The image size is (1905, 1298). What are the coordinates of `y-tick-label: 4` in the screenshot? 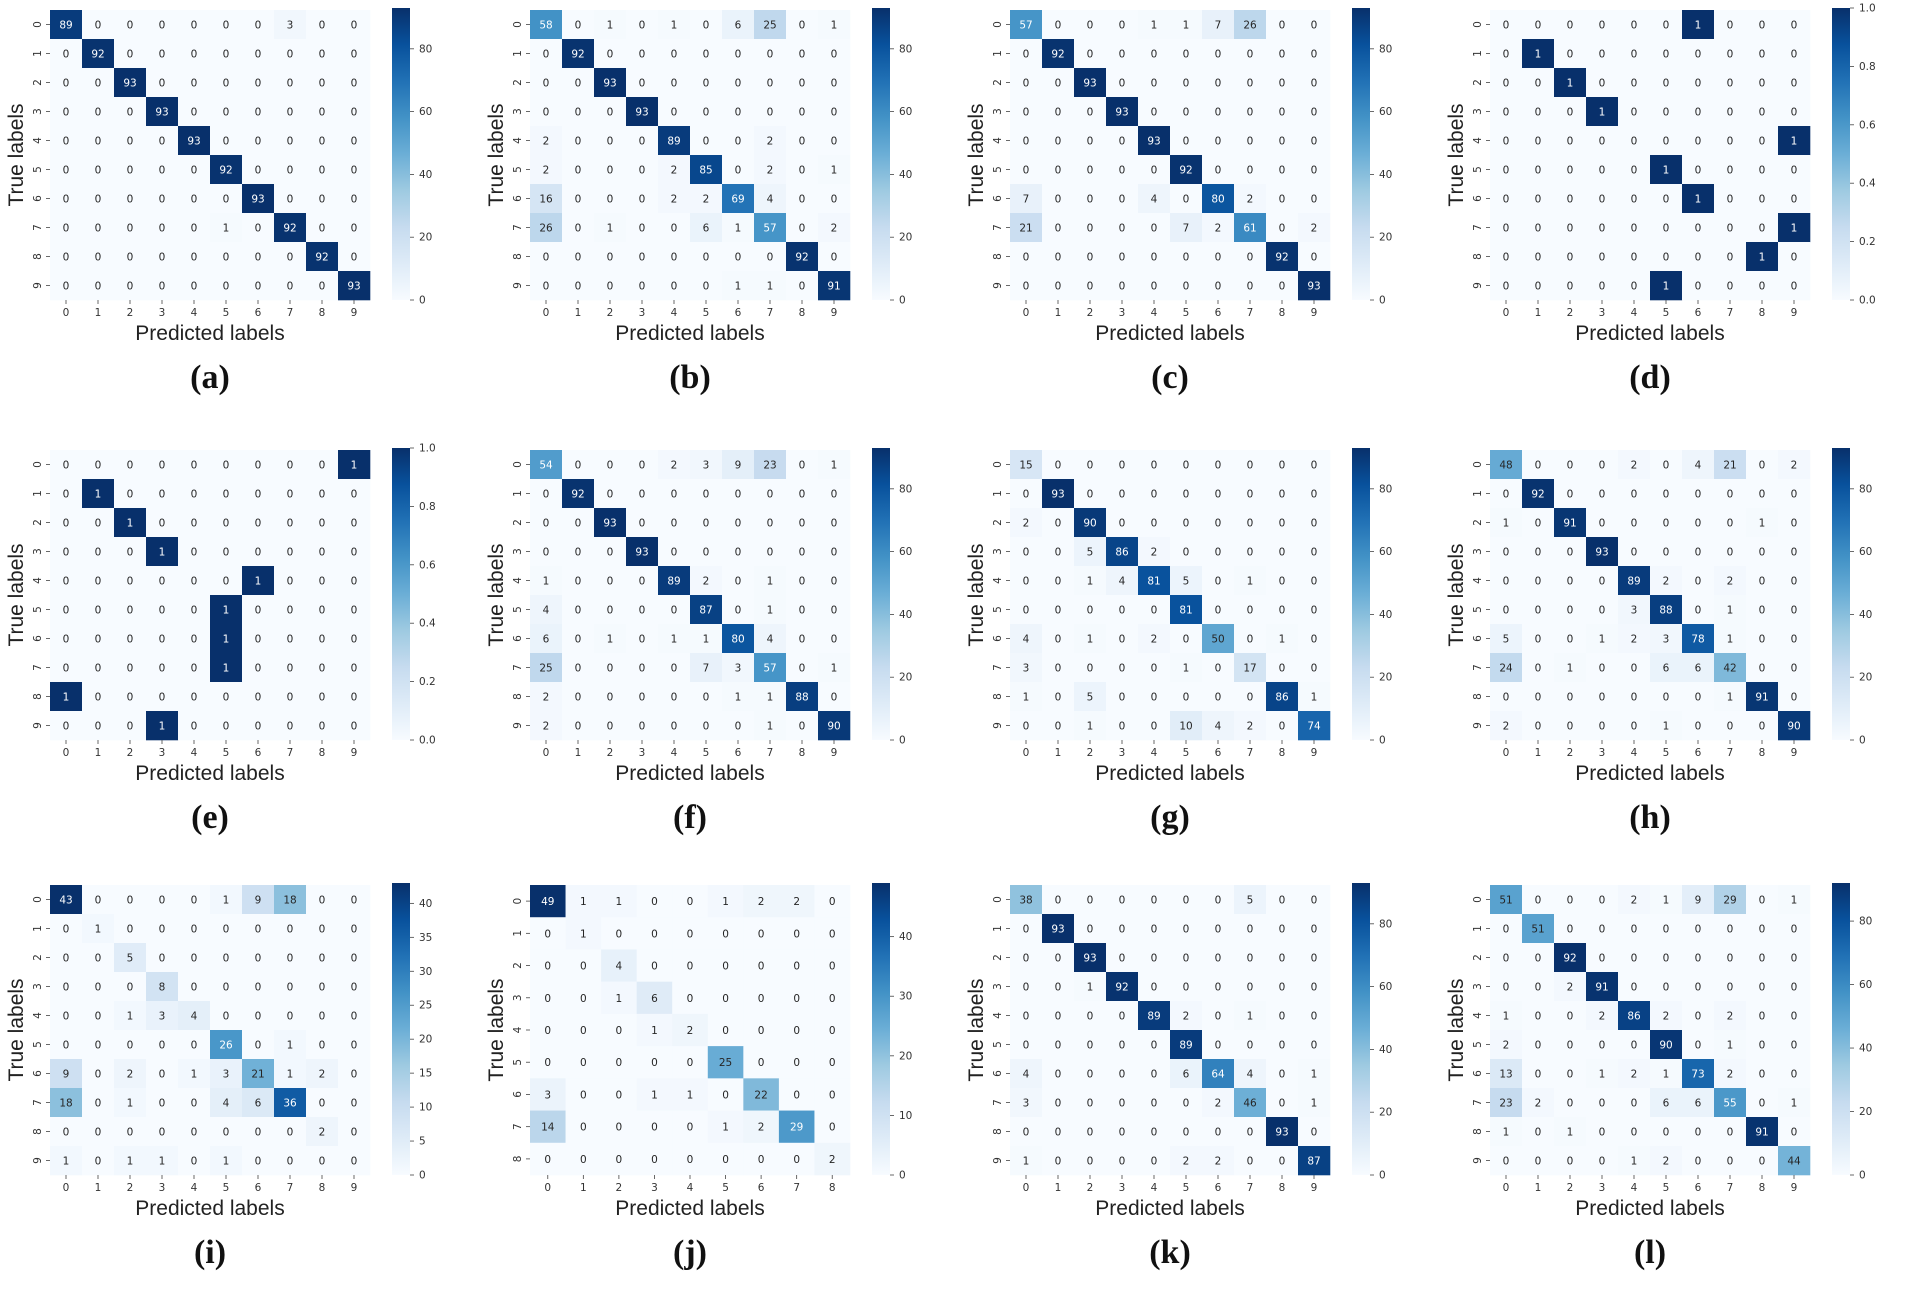 It's located at (518, 580).